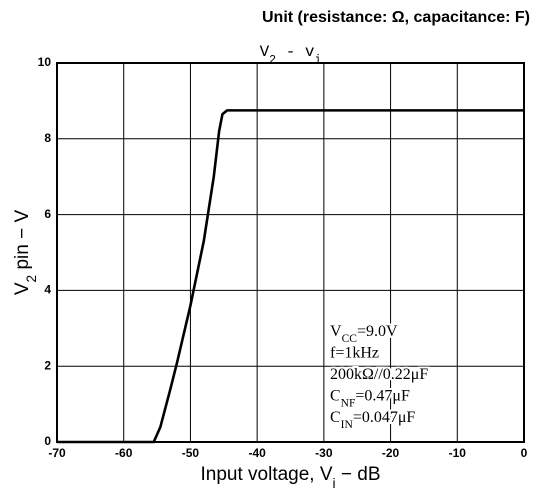 The width and height of the screenshot is (539, 499). I want to click on x-axis-label-part: Input voltage, V, so click(267, 474).